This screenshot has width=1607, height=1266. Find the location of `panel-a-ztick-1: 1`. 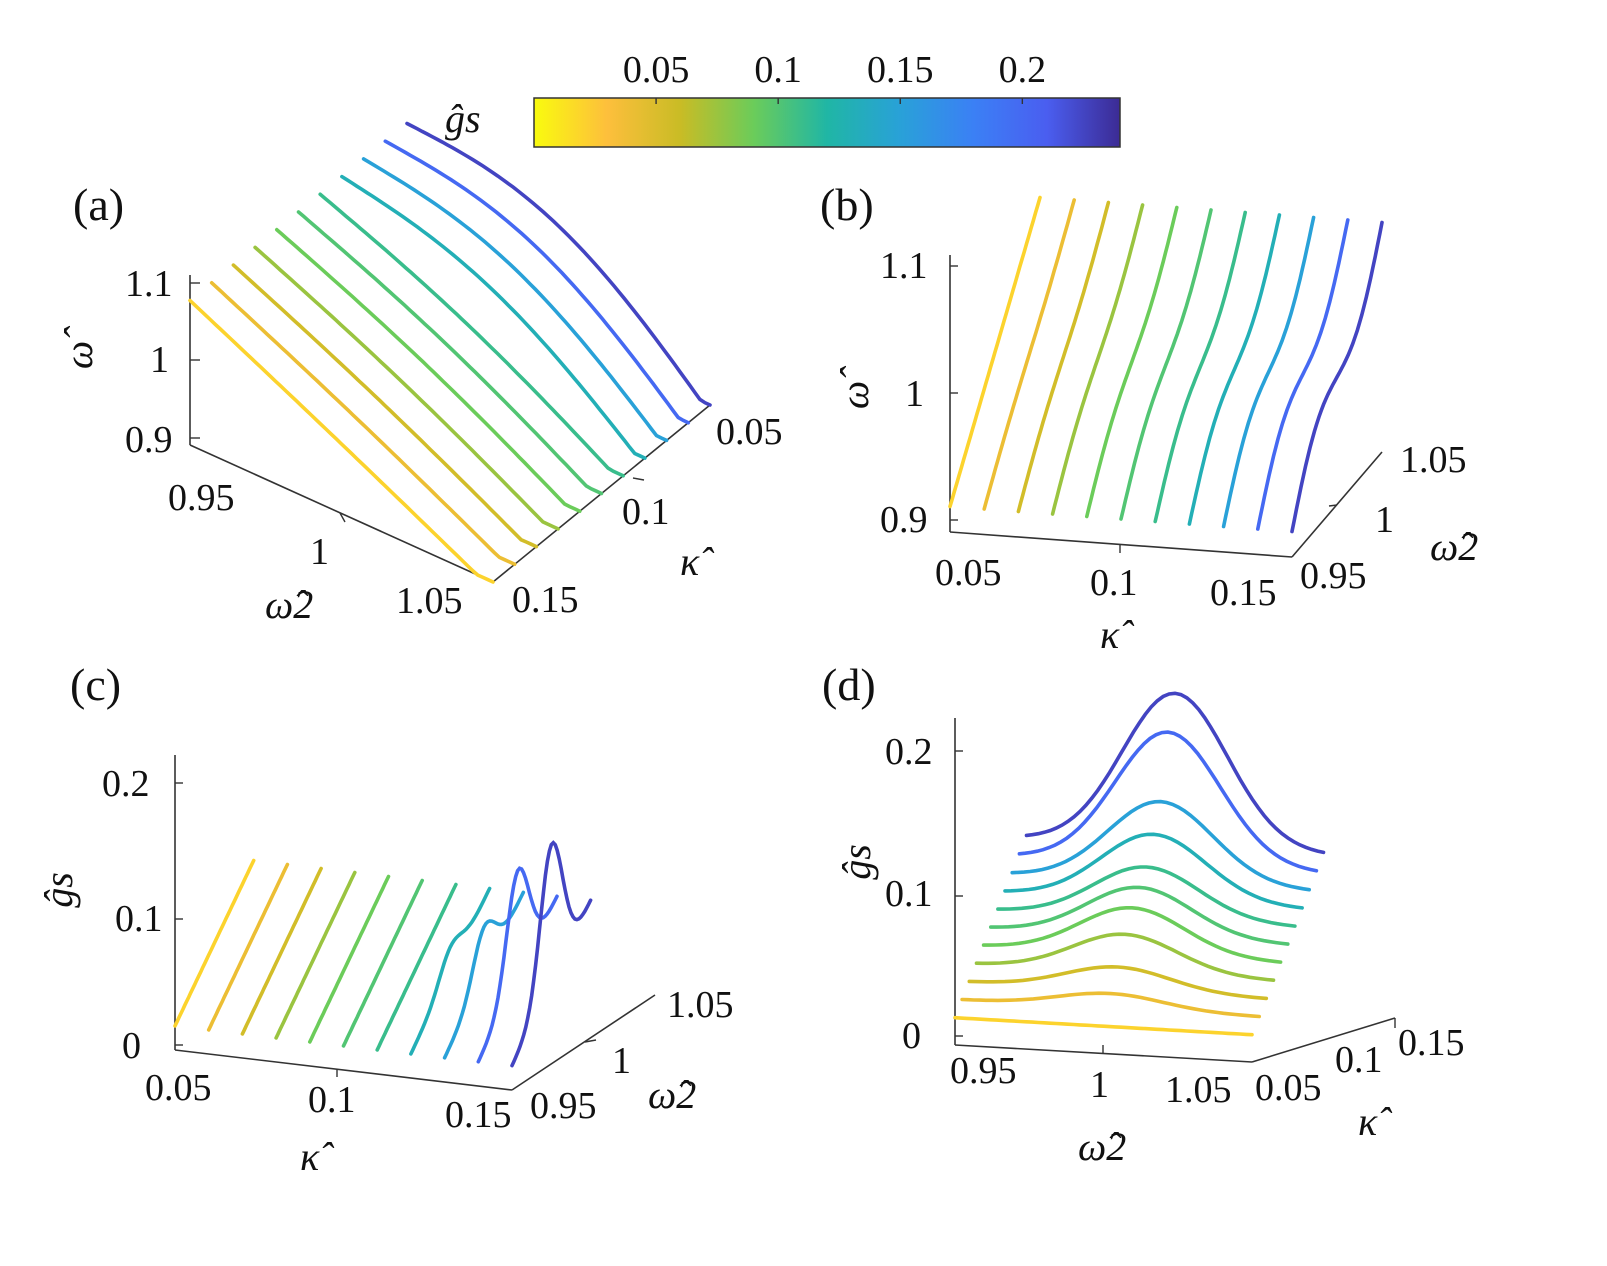

panel-a-ztick-1: 1 is located at coordinates (159, 360).